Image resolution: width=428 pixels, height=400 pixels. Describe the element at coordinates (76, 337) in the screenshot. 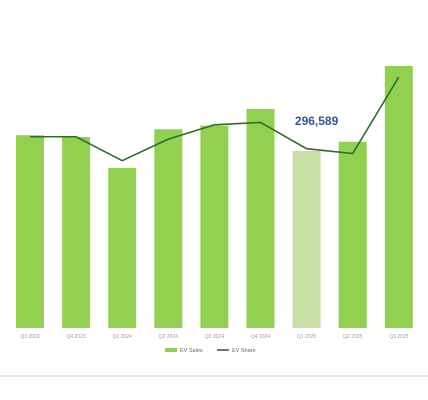

I see `x-tick-label: Q4 2023` at that location.